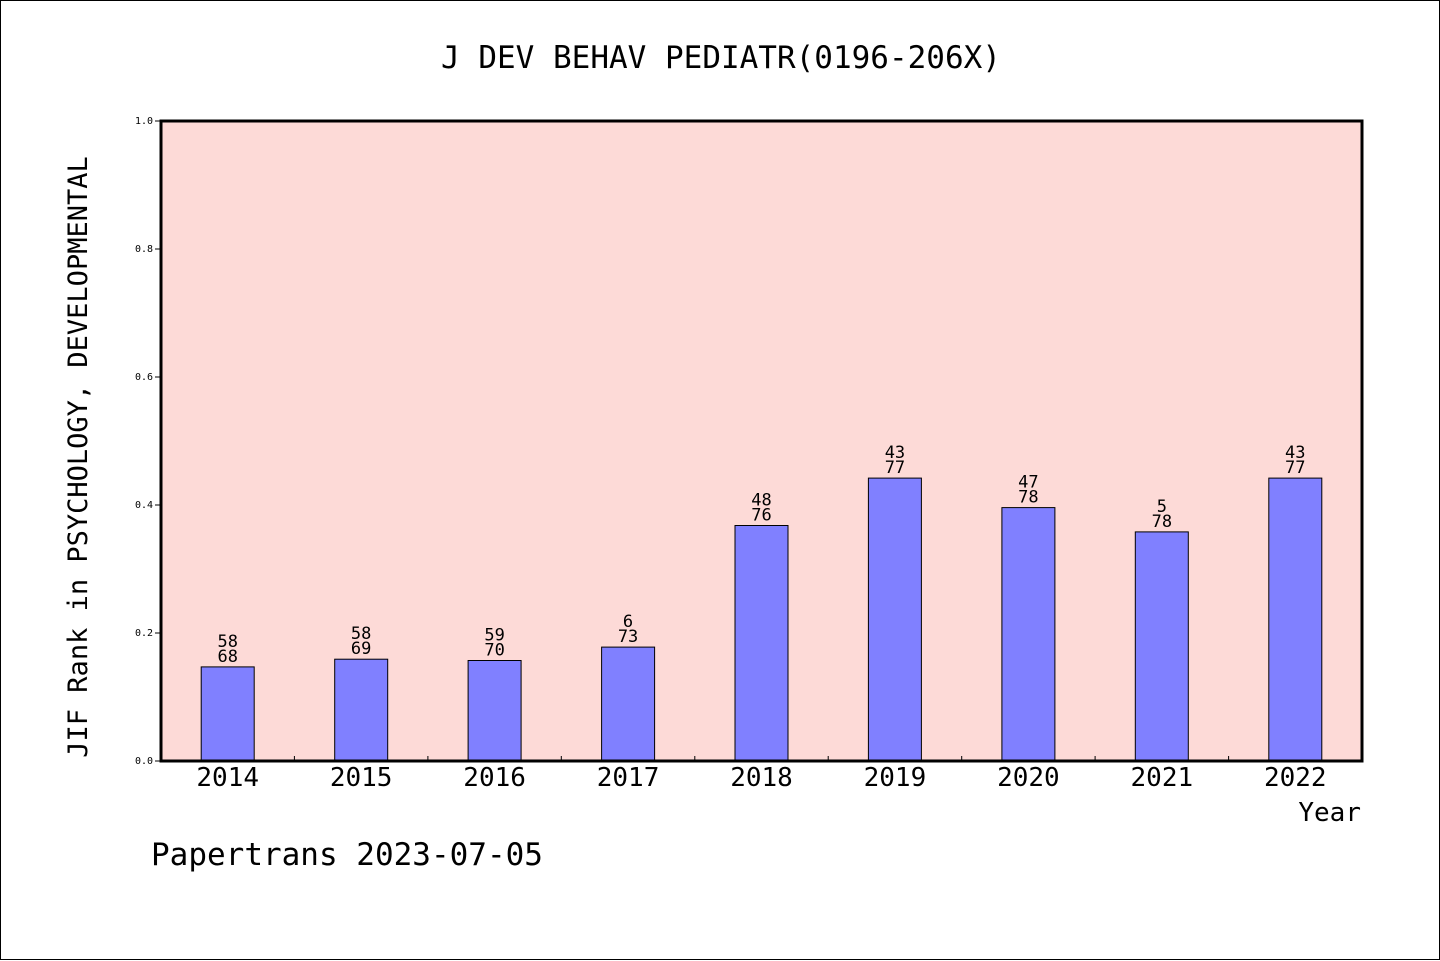 The height and width of the screenshot is (961, 1440). Describe the element at coordinates (361, 649) in the screenshot. I see `bar-label-total-2015: 69` at that location.